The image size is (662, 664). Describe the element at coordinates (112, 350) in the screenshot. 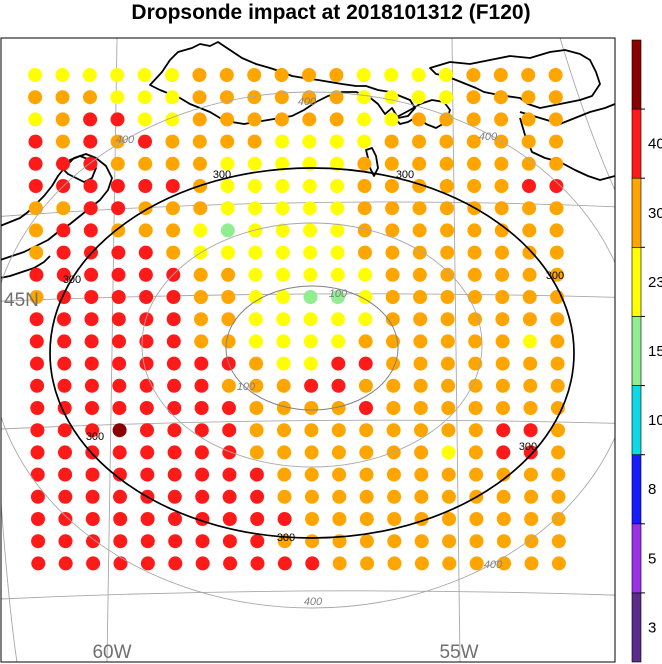

I see `longitude-line-60w` at that location.